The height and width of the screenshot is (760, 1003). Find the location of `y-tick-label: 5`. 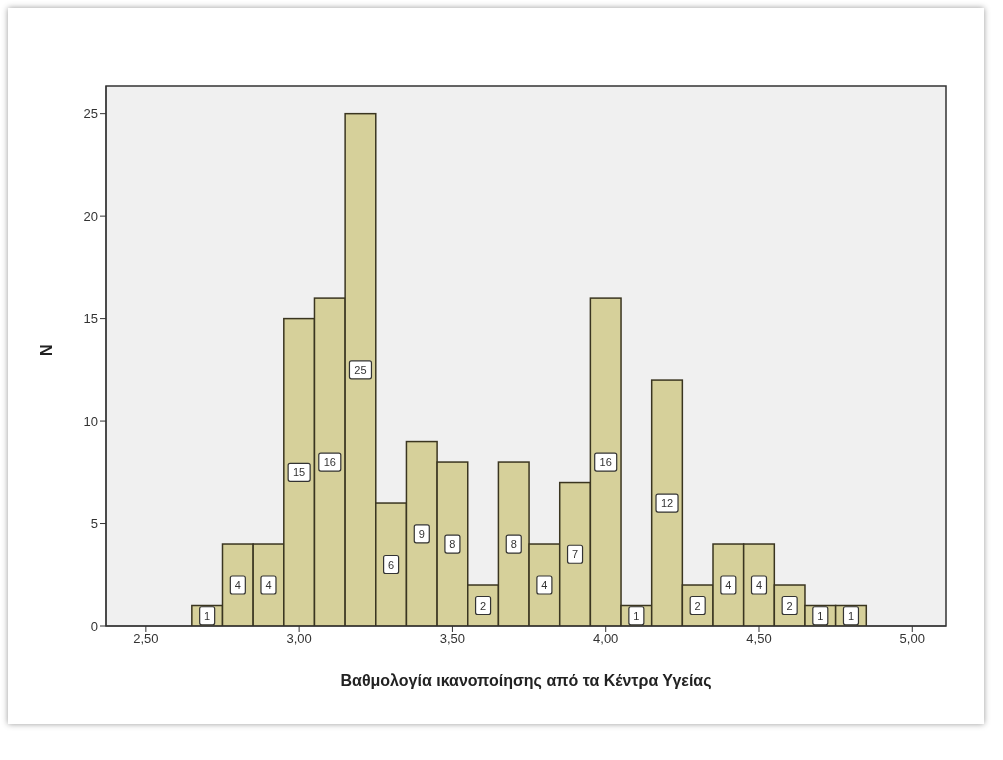

y-tick-label: 5 is located at coordinates (94, 524).